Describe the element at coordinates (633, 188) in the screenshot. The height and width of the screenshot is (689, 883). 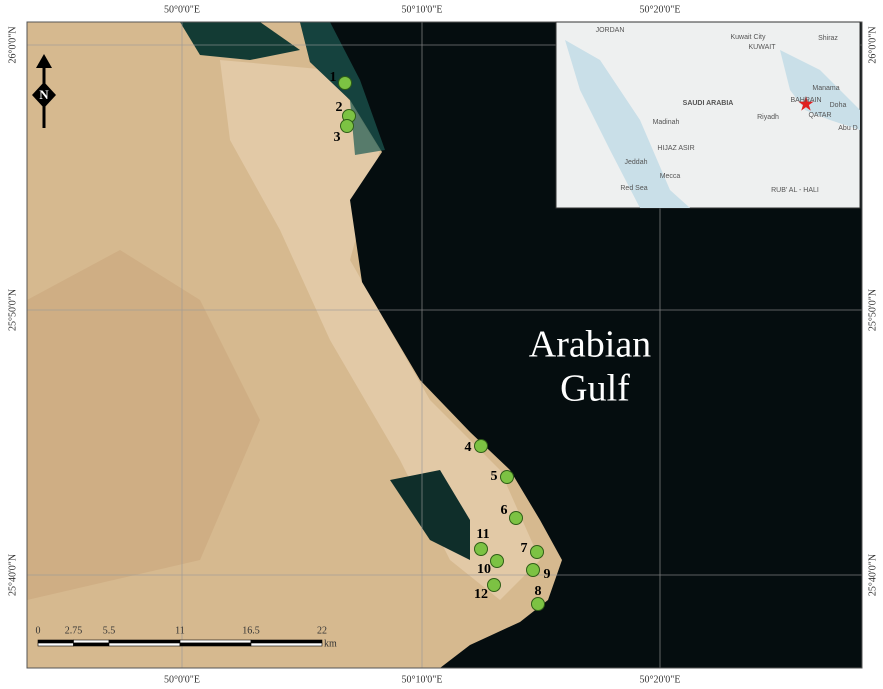
I see `inset-label: Red Sea` at that location.